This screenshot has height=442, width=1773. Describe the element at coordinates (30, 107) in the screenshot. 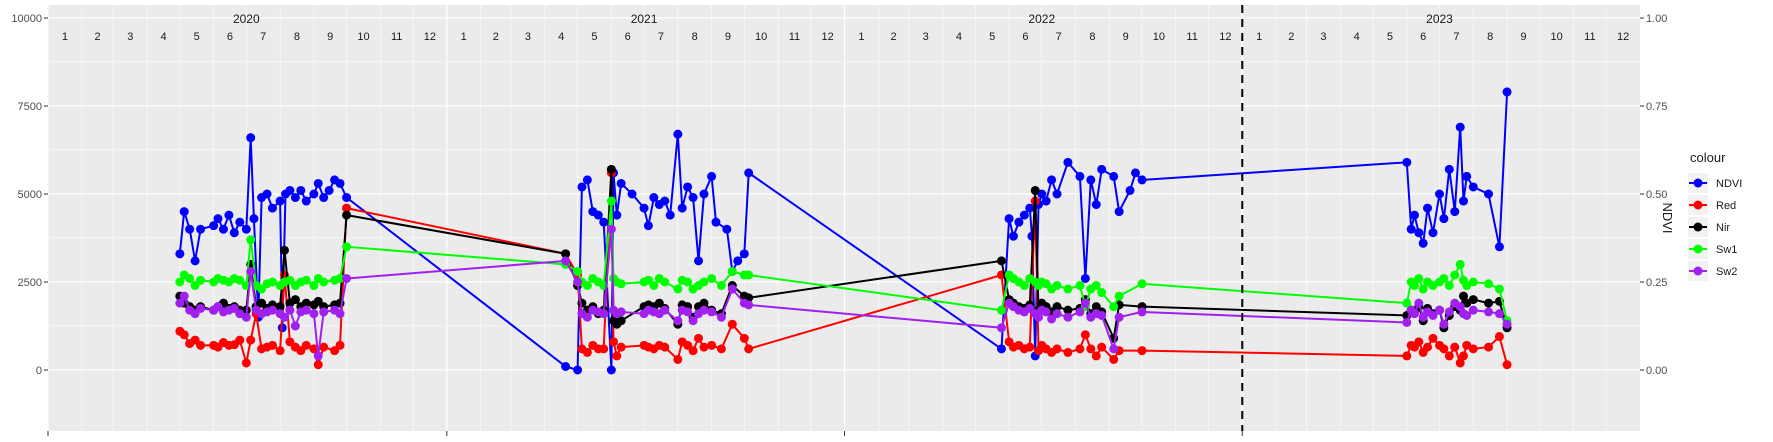

I see `left-tick-label: 7500` at that location.